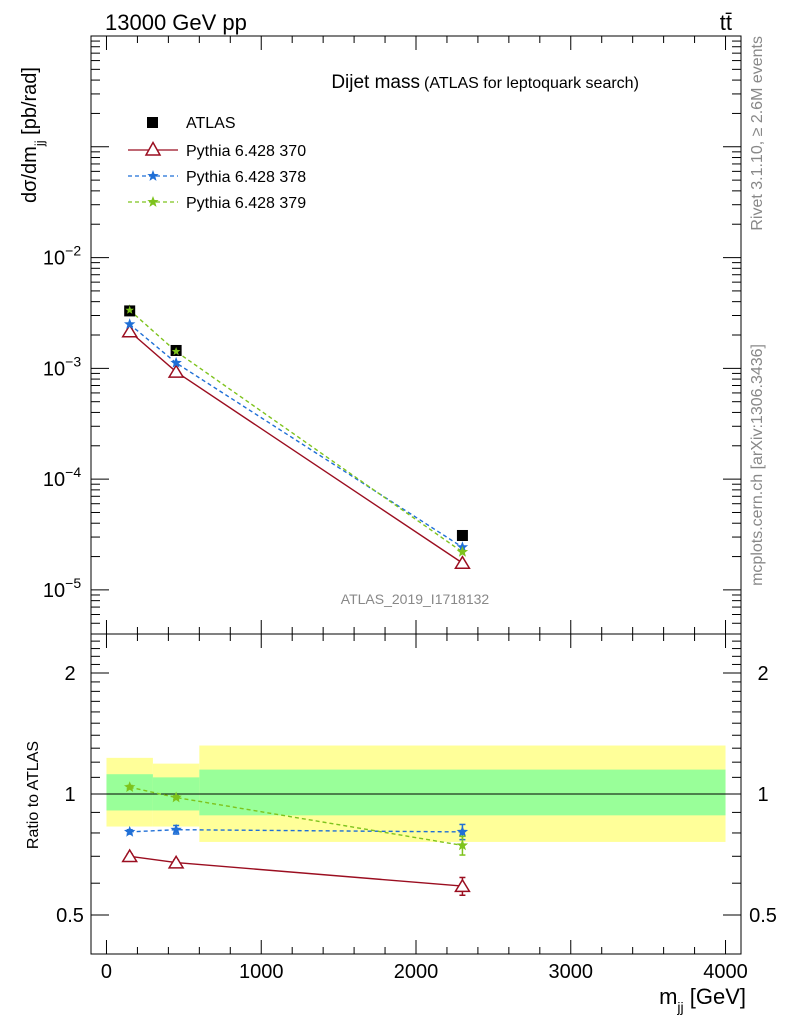  Describe the element at coordinates (725, 972) in the screenshot. I see `x-tick-label: 4000` at that location.